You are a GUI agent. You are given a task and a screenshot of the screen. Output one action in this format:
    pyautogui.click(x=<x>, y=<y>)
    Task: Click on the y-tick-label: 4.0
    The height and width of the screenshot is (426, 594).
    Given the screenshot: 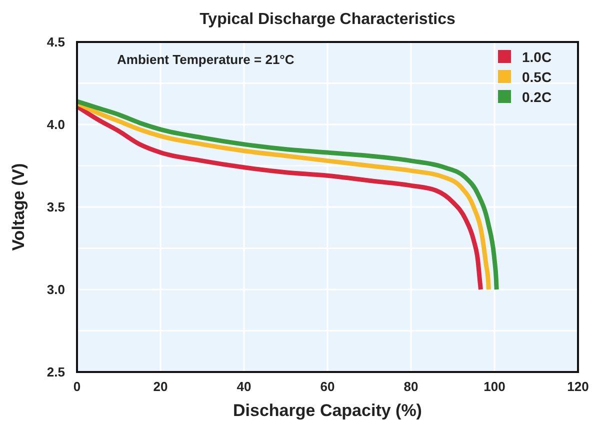 What is the action you would take?
    pyautogui.click(x=55, y=124)
    